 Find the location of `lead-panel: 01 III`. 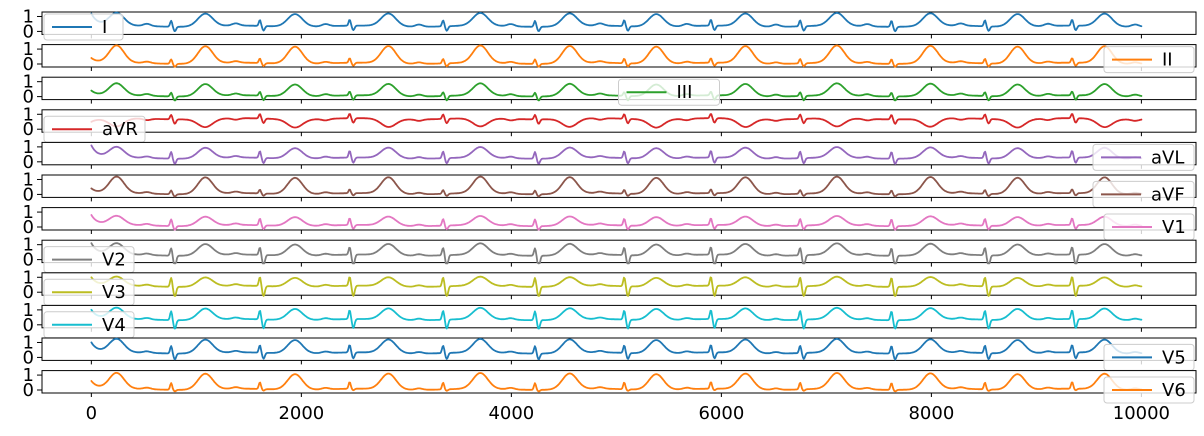

lead-panel: 01 III is located at coordinates (610, 90).